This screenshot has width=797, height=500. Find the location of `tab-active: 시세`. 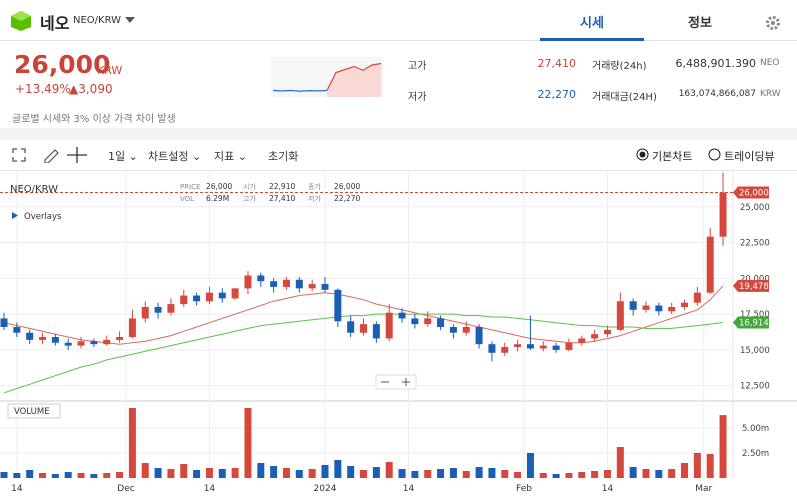

tab-active: 시세 is located at coordinates (592, 23).